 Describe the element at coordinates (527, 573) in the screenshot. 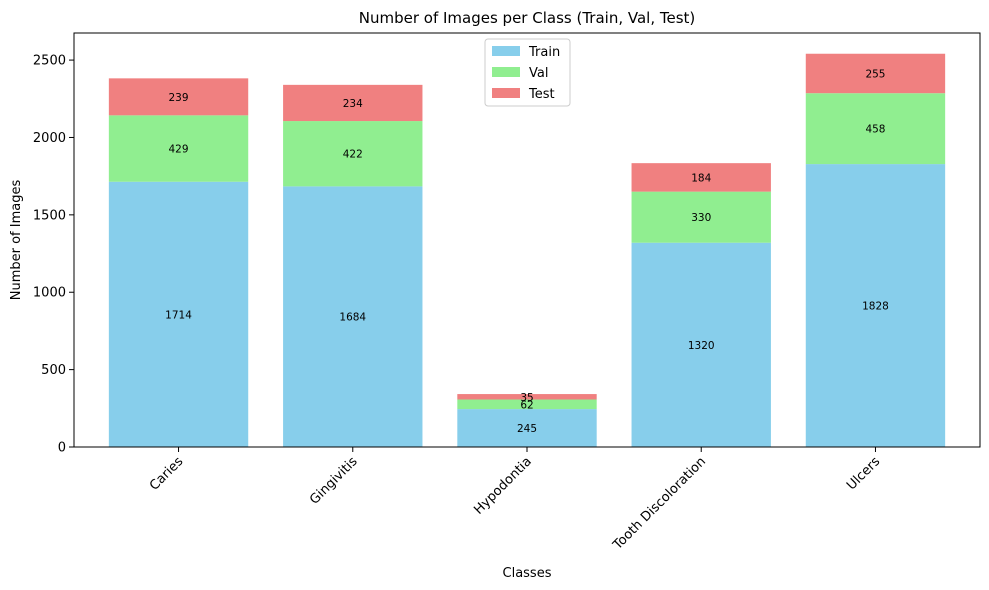

I see `x-axis-label: Classes` at that location.